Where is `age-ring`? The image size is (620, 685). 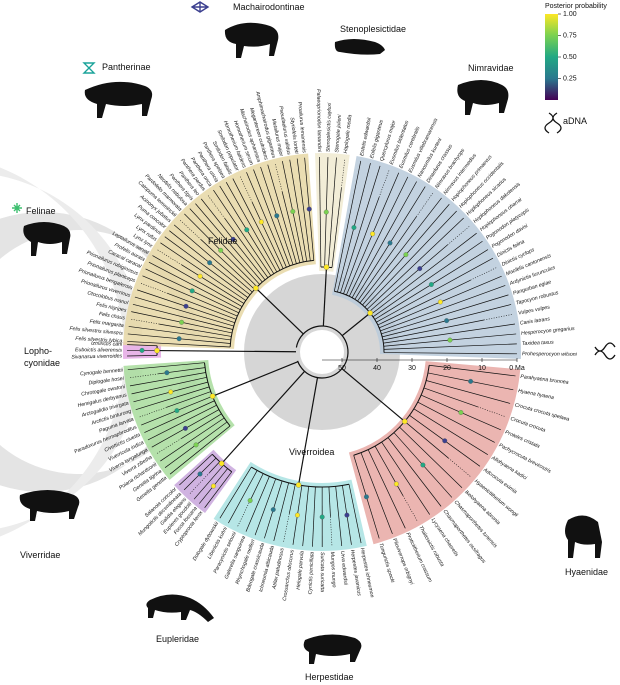
age-ring is located at coordinates (322, 352).